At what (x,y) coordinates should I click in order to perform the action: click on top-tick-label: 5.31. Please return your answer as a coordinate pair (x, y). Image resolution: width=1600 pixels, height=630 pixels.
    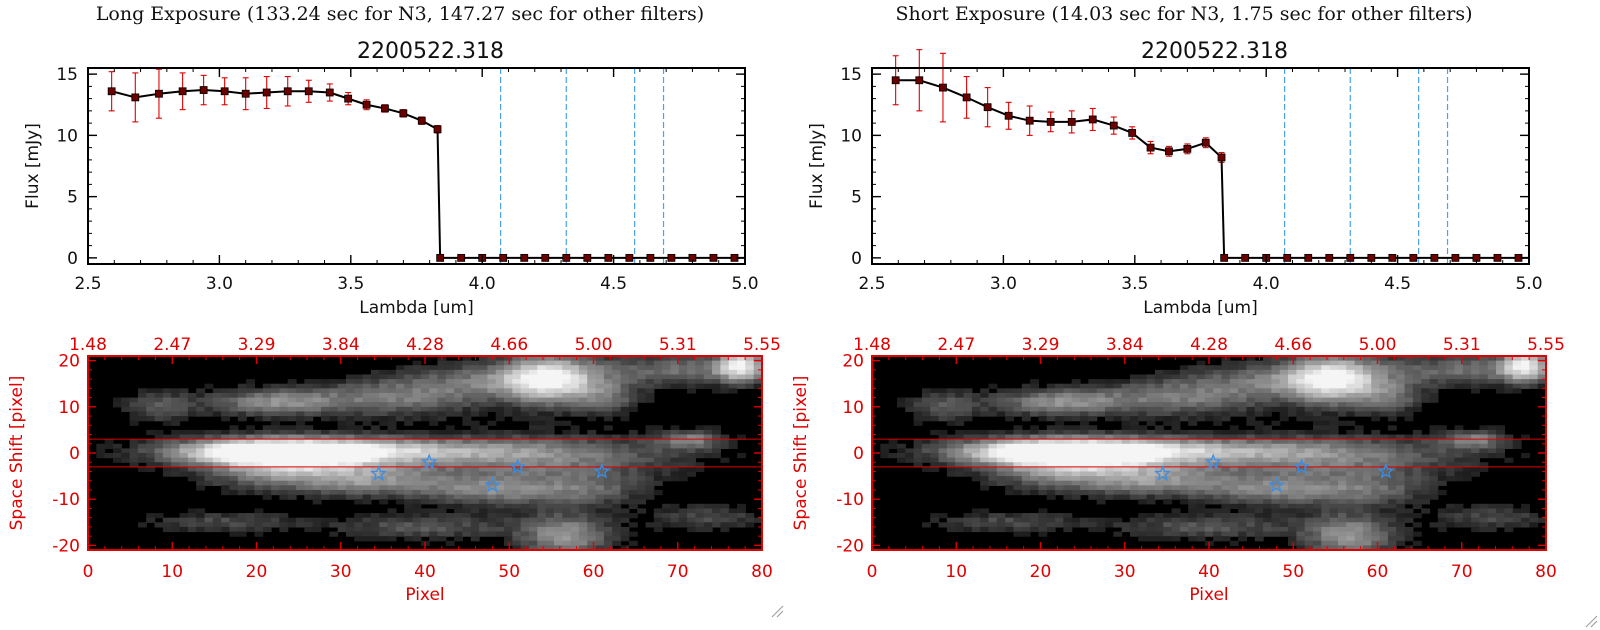
    Looking at the image, I should click on (1462, 345).